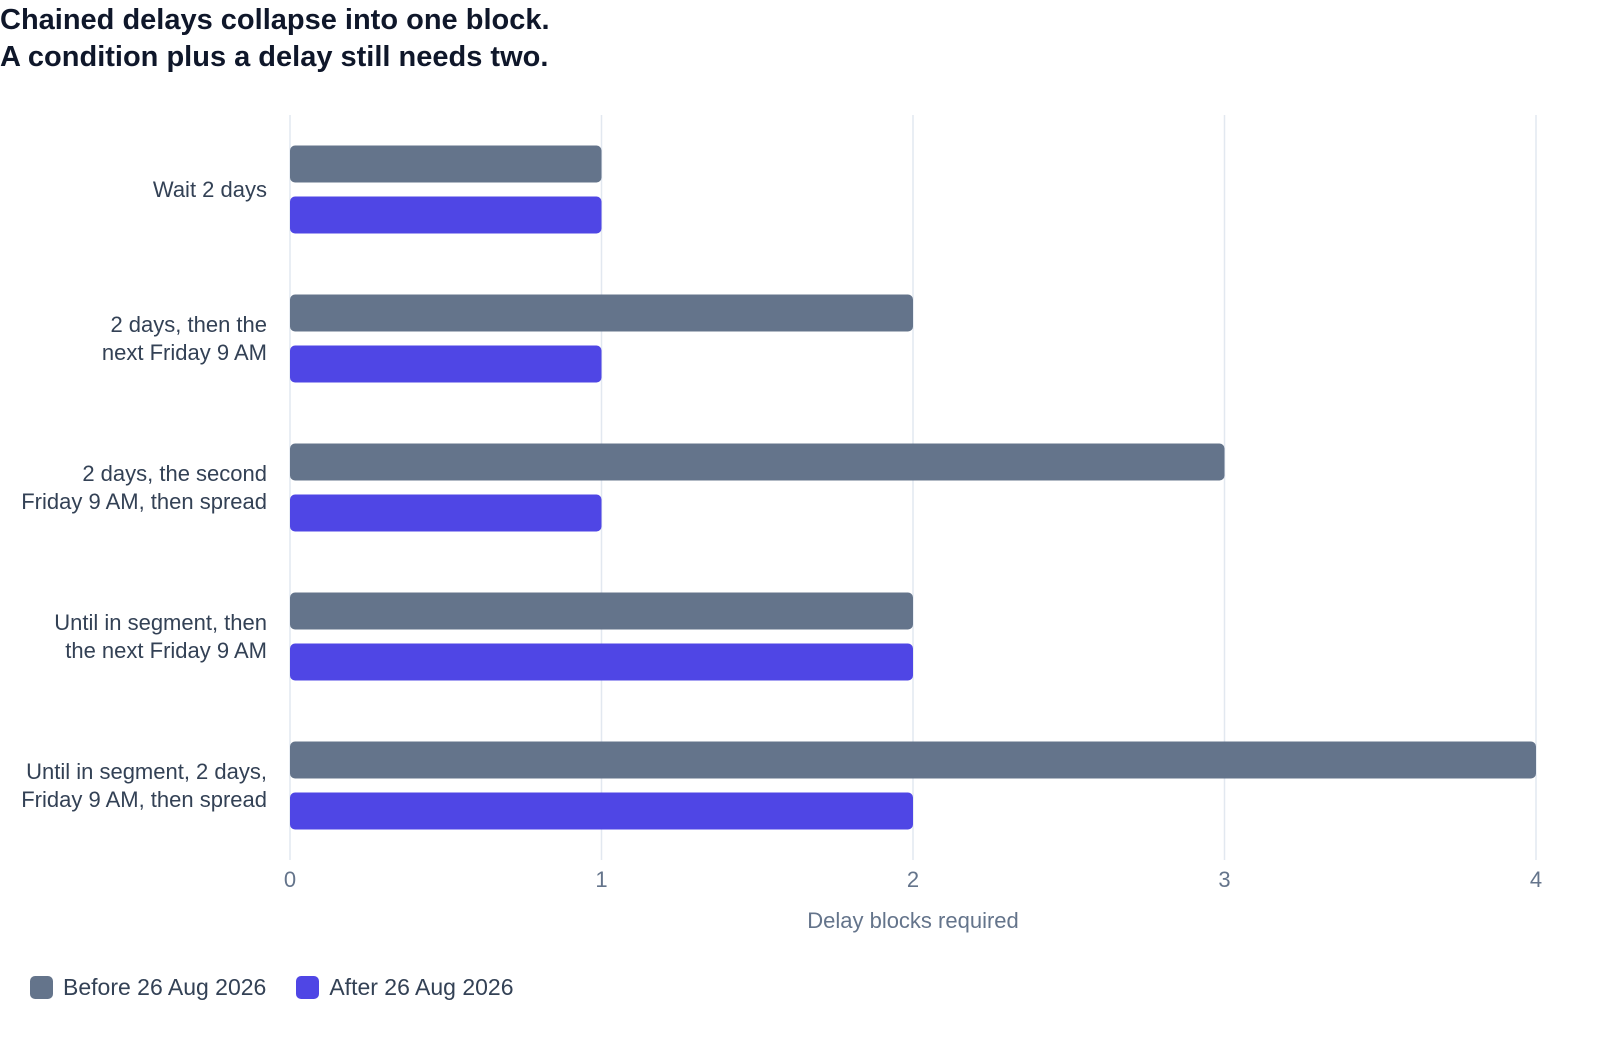 The height and width of the screenshot is (1040, 1600). I want to click on y-tick-label: 2 days, then the next Friday 9 AM, so click(184, 338).